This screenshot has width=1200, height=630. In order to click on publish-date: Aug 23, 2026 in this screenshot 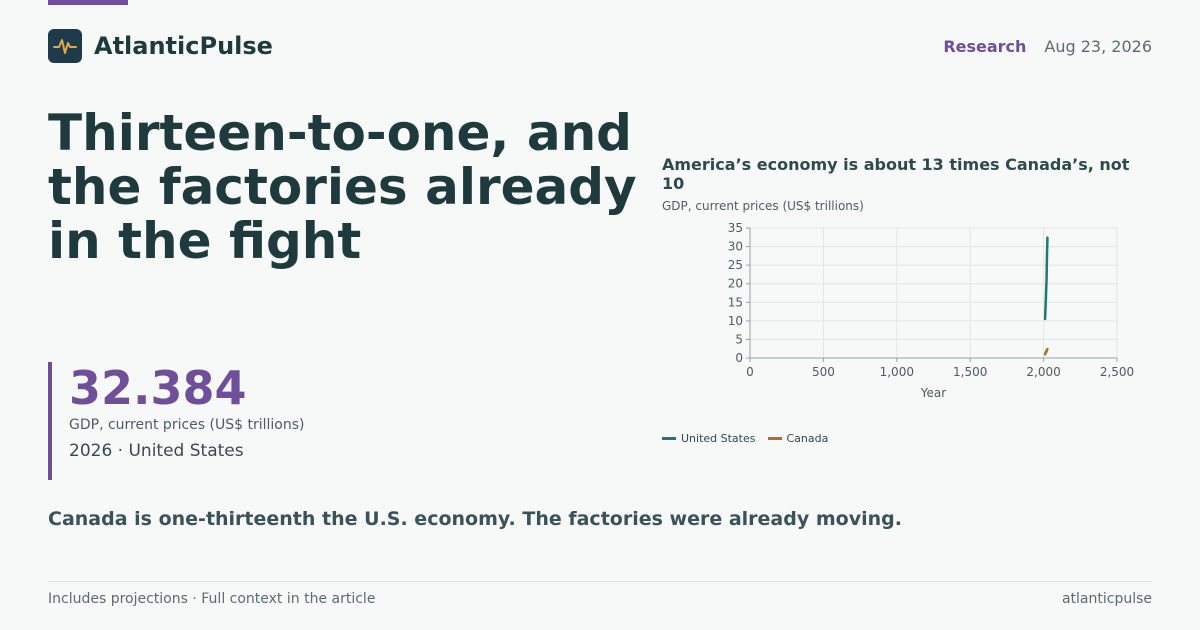, I will do `click(1098, 46)`.